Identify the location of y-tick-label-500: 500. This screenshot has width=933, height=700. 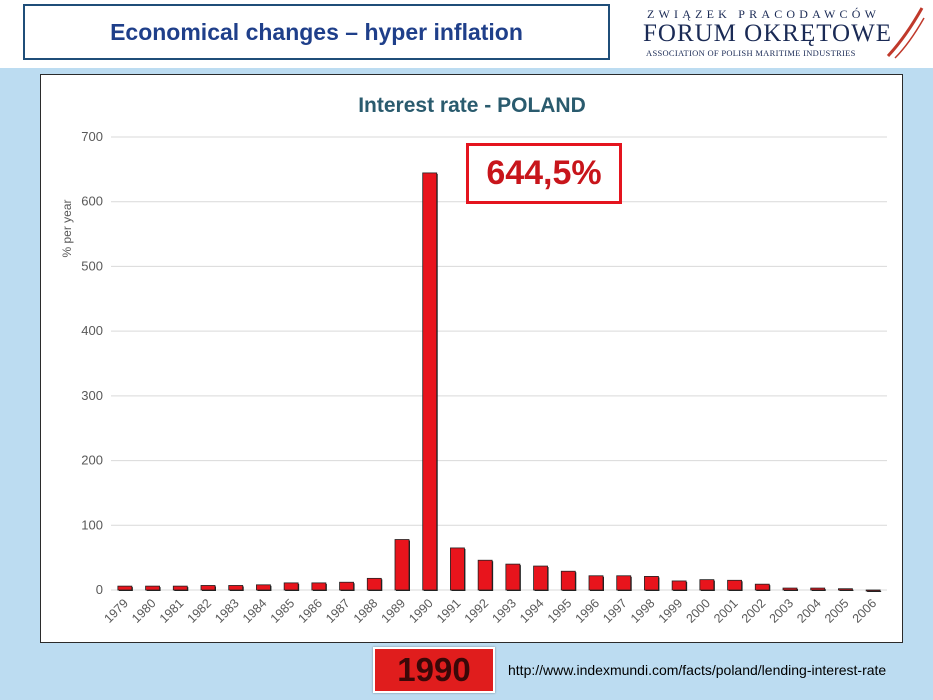
(92, 265).